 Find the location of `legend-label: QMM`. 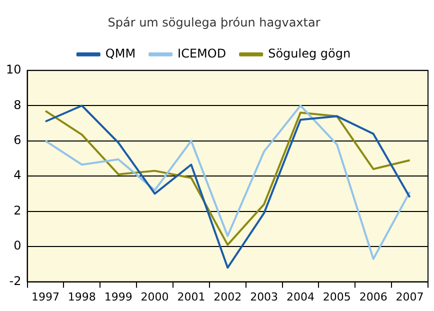

legend-label: QMM is located at coordinates (120, 53).